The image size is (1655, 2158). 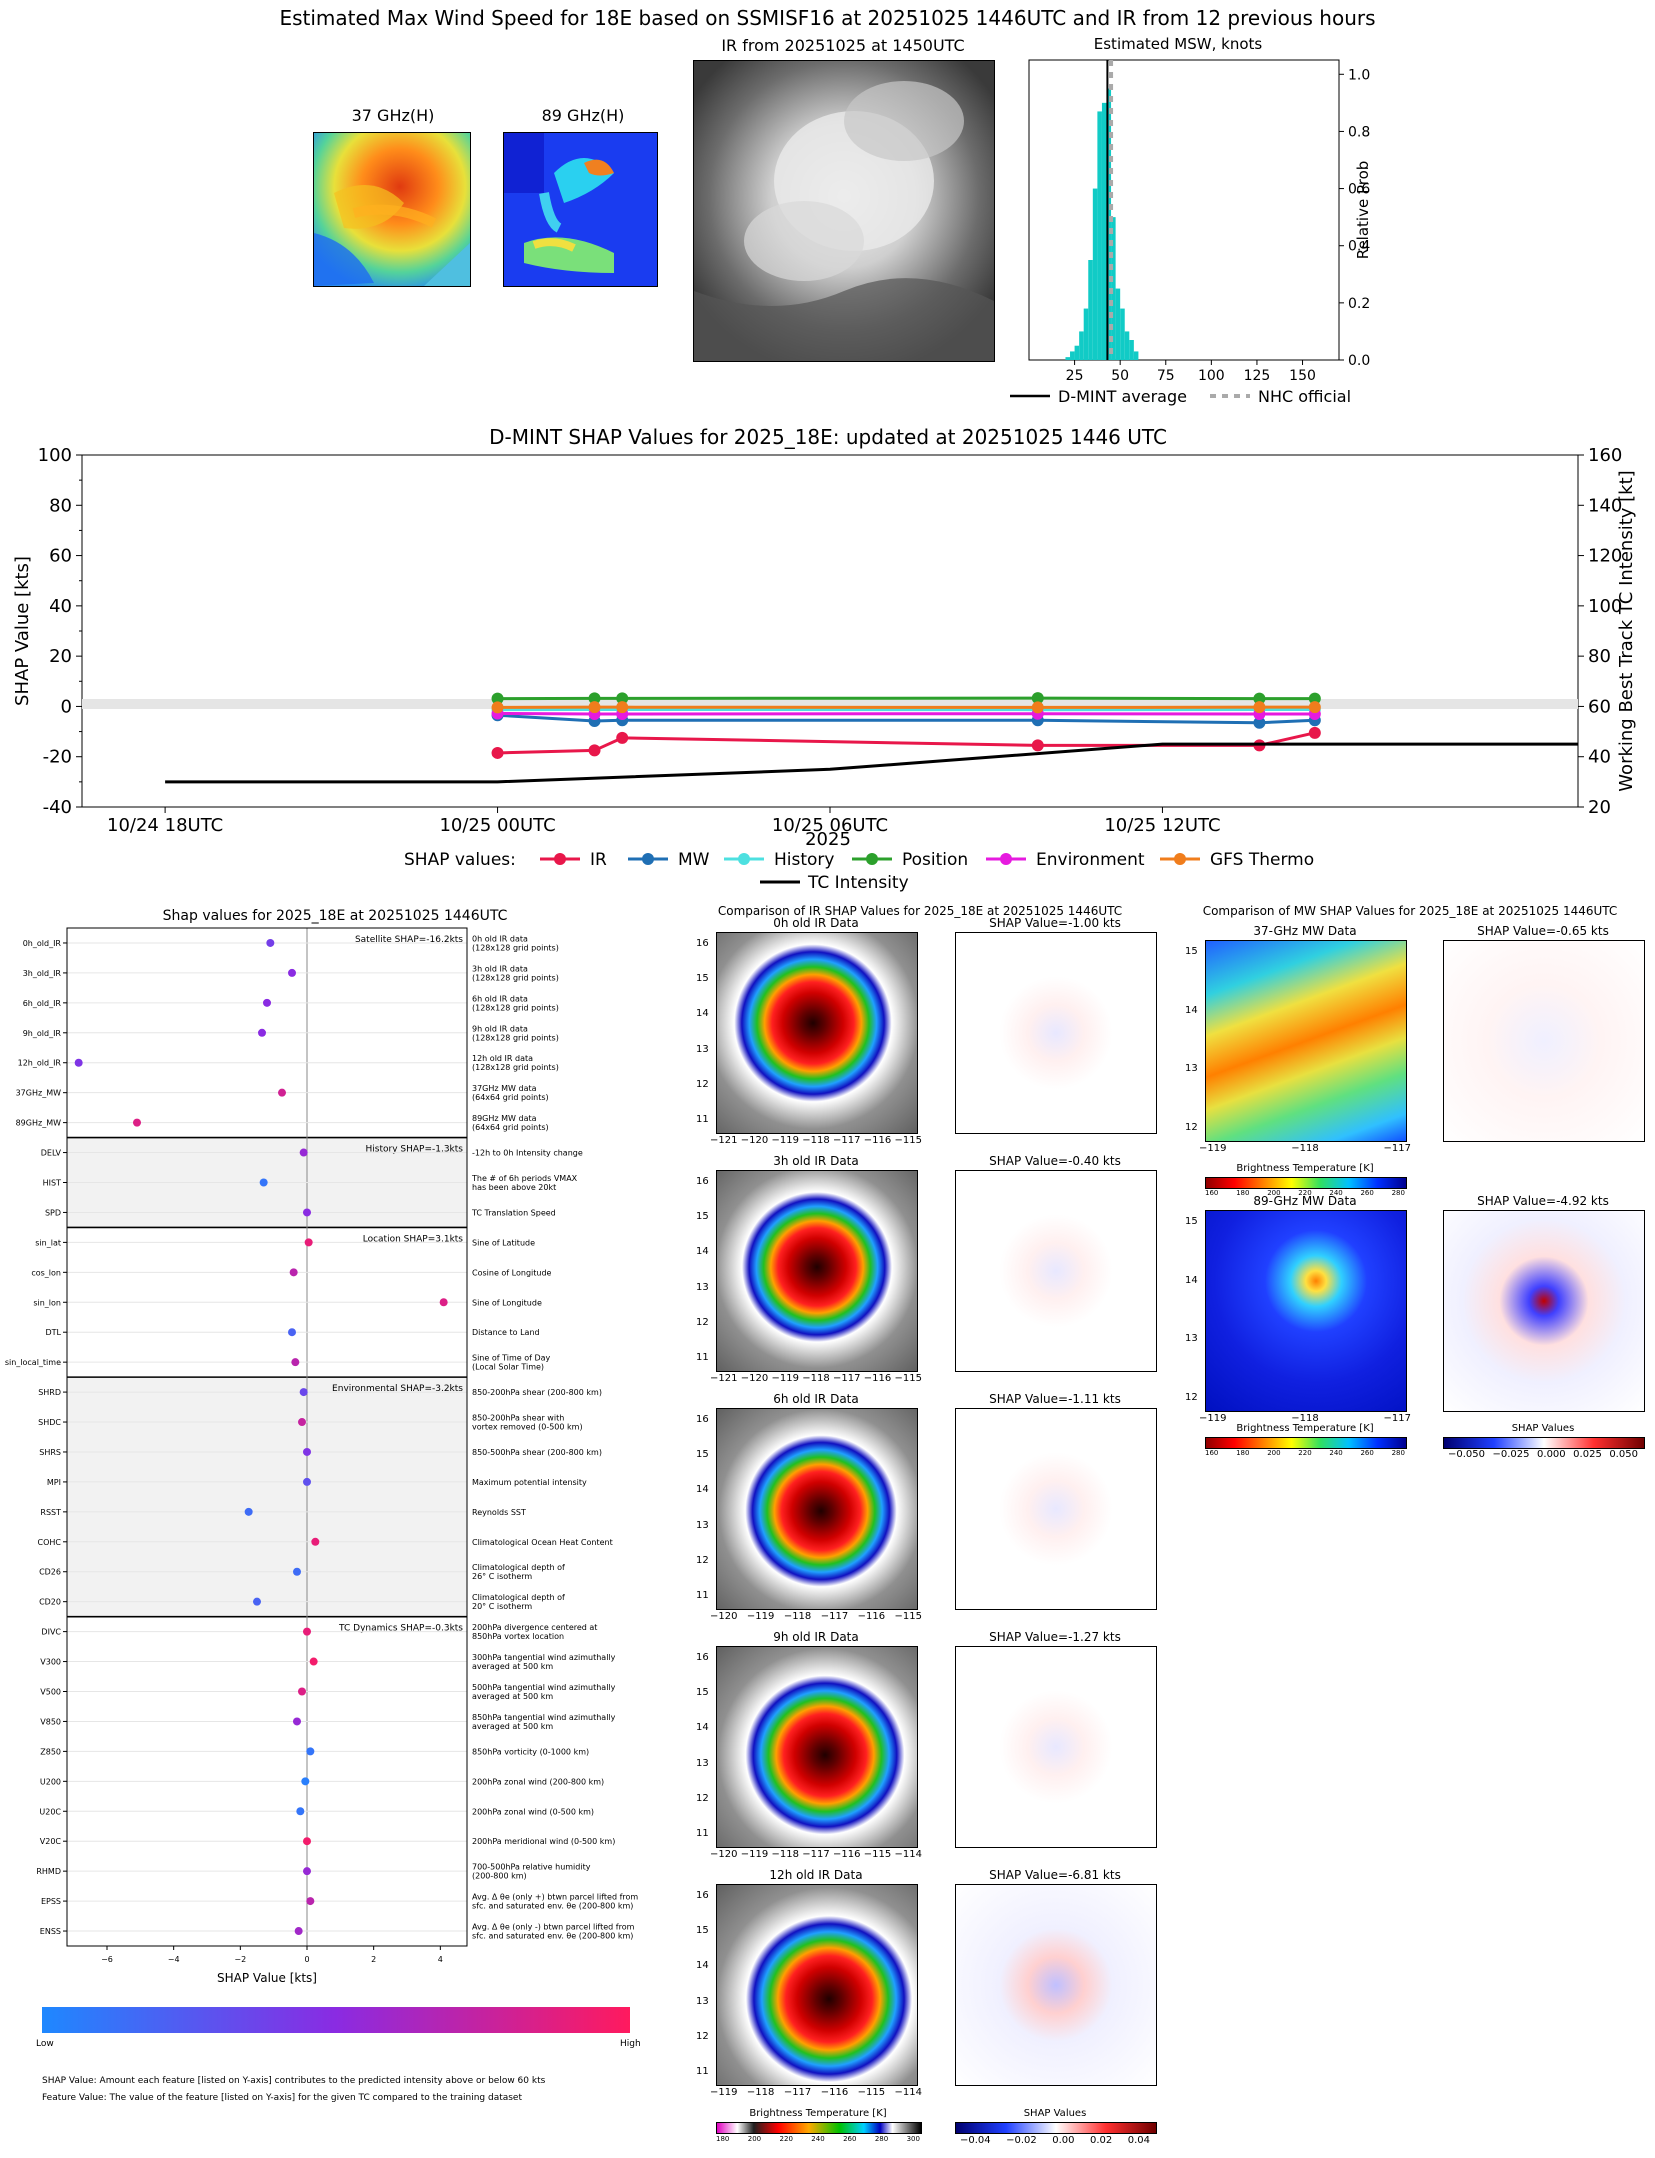 What do you see at coordinates (542, 1542) in the screenshot?
I see `feature-description: Climatological Ocean Heat Content` at bounding box center [542, 1542].